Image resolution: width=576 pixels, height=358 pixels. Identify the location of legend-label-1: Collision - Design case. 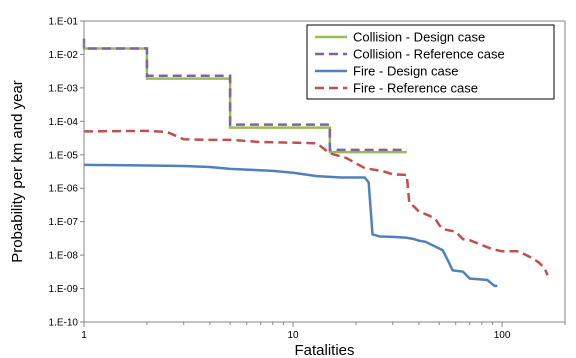
(419, 37).